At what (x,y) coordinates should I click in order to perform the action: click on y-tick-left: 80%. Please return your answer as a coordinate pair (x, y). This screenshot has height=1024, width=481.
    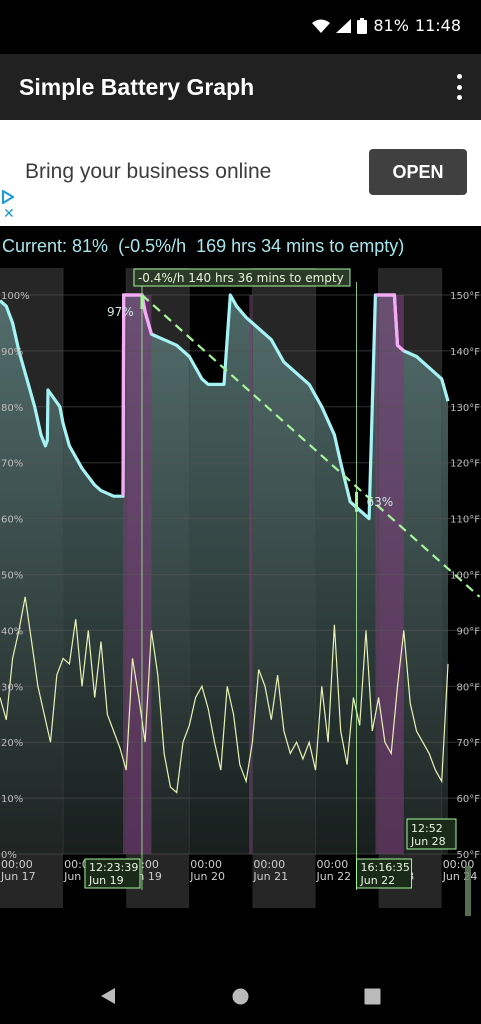
    Looking at the image, I should click on (12, 408).